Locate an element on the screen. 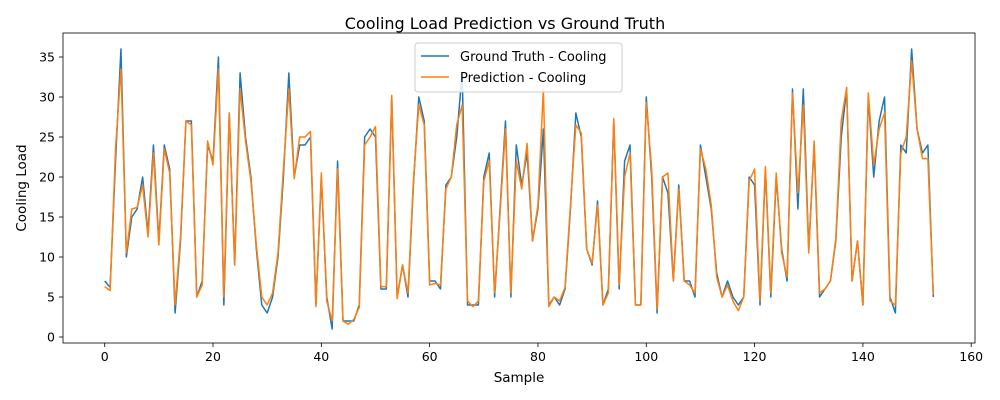 The height and width of the screenshot is (400, 1000). x-axis: 0 20 40 60 80 100 120 140 160 is located at coordinates (542, 353).